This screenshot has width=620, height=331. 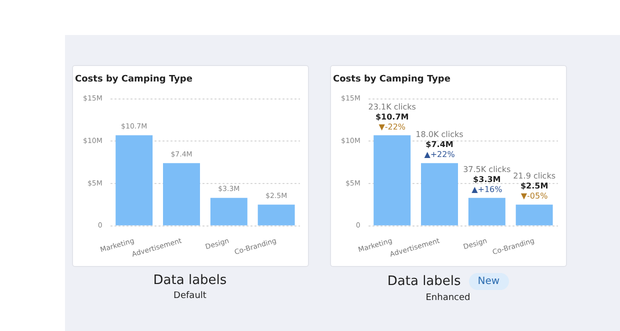 What do you see at coordinates (488, 281) in the screenshot?
I see `text: New` at bounding box center [488, 281].